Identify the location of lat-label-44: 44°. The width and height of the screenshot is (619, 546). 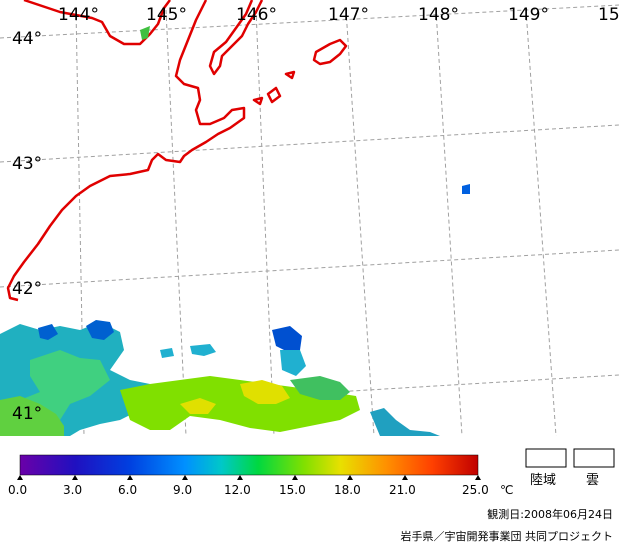
(27, 39).